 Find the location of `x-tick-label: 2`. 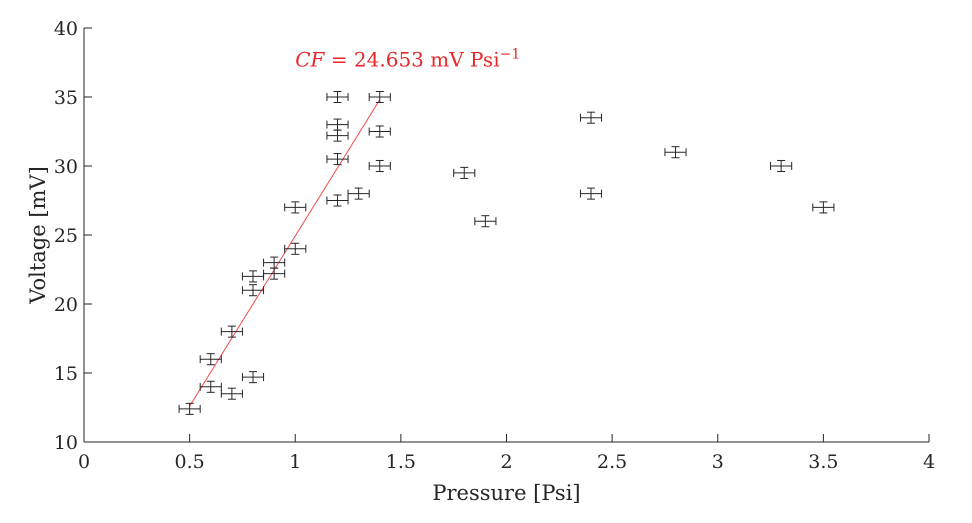

x-tick-label: 2 is located at coordinates (506, 462).